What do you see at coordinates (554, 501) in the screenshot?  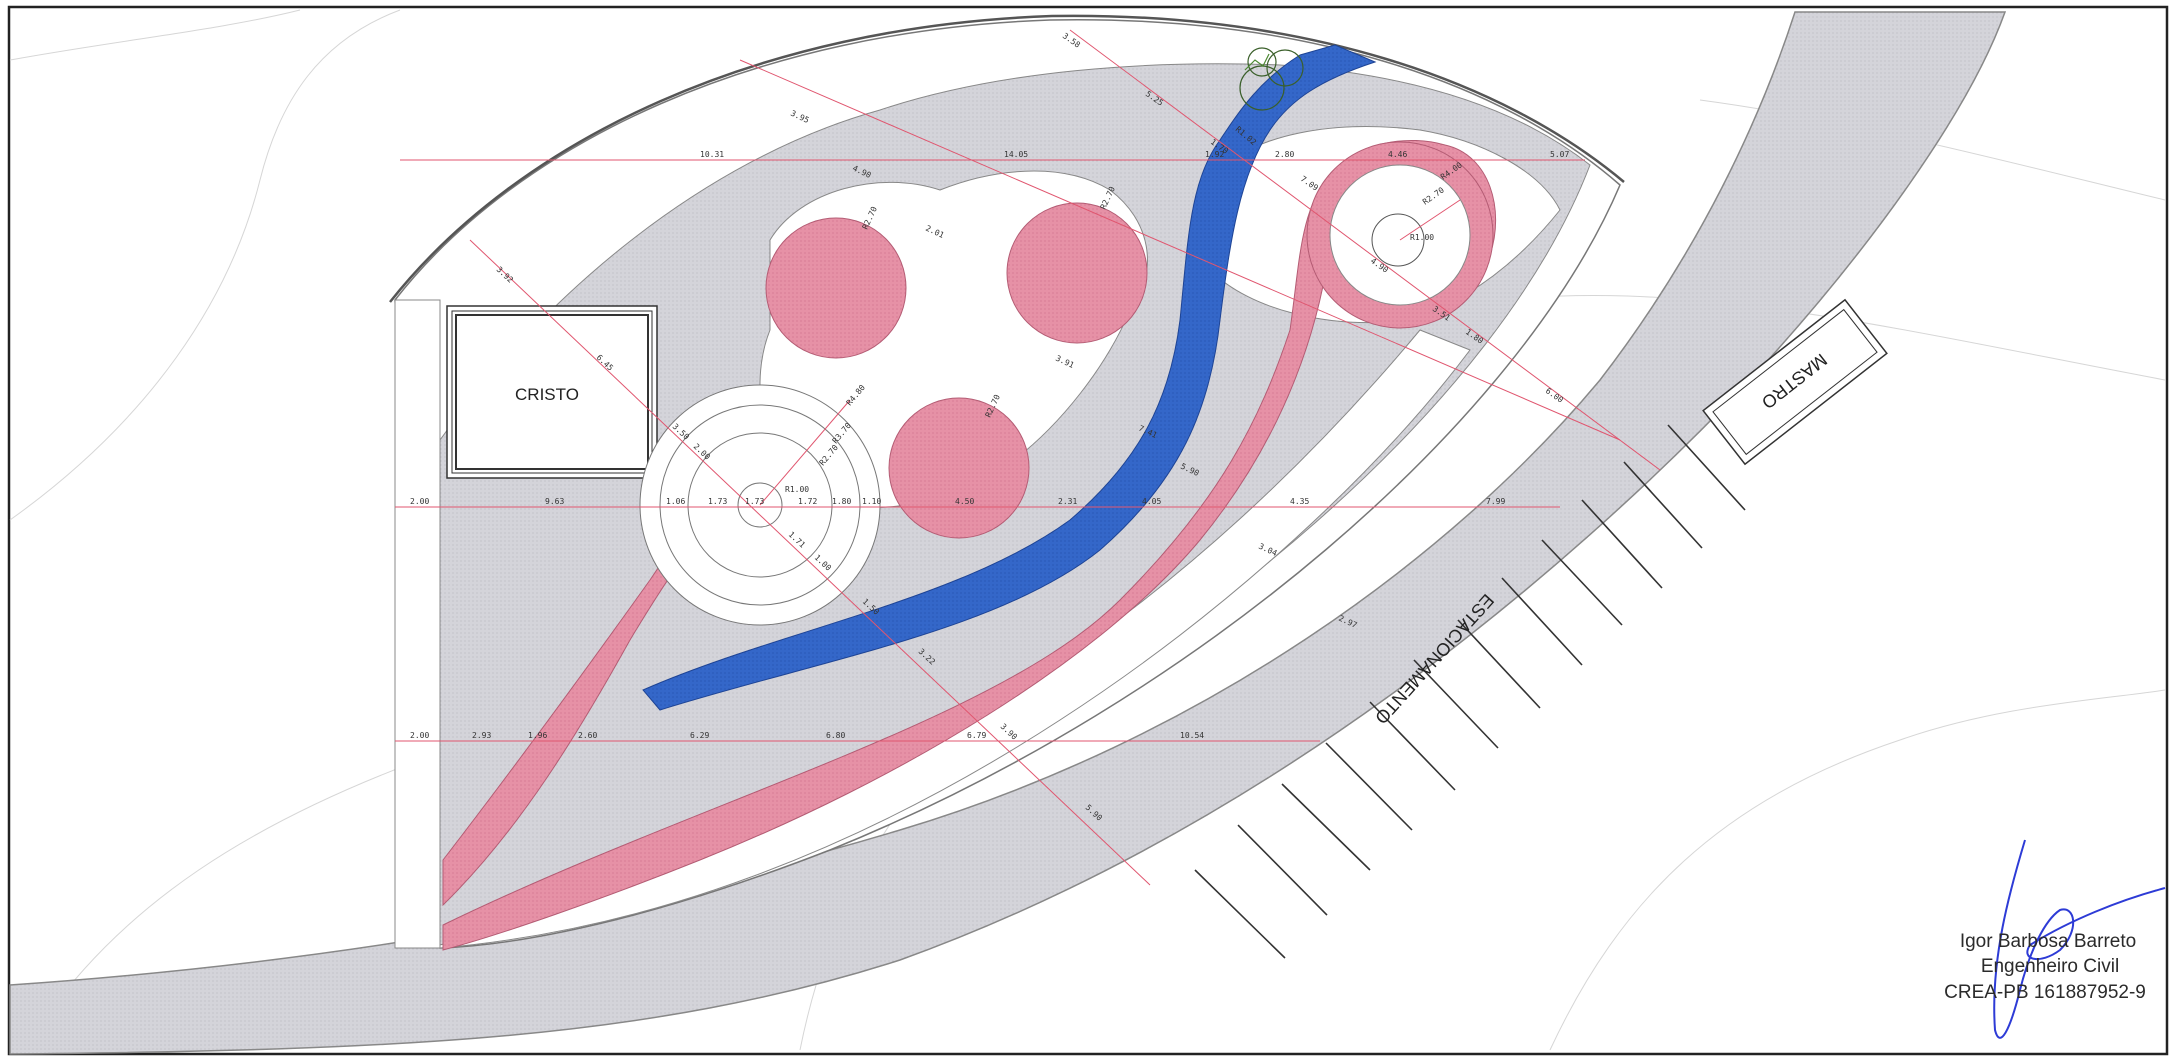 I see `svg-text: 9.63` at bounding box center [554, 501].